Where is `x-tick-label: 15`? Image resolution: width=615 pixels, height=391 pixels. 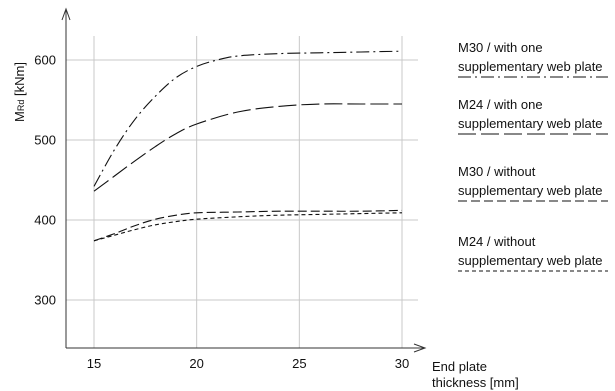
x-tick-label: 15 is located at coordinates (94, 363).